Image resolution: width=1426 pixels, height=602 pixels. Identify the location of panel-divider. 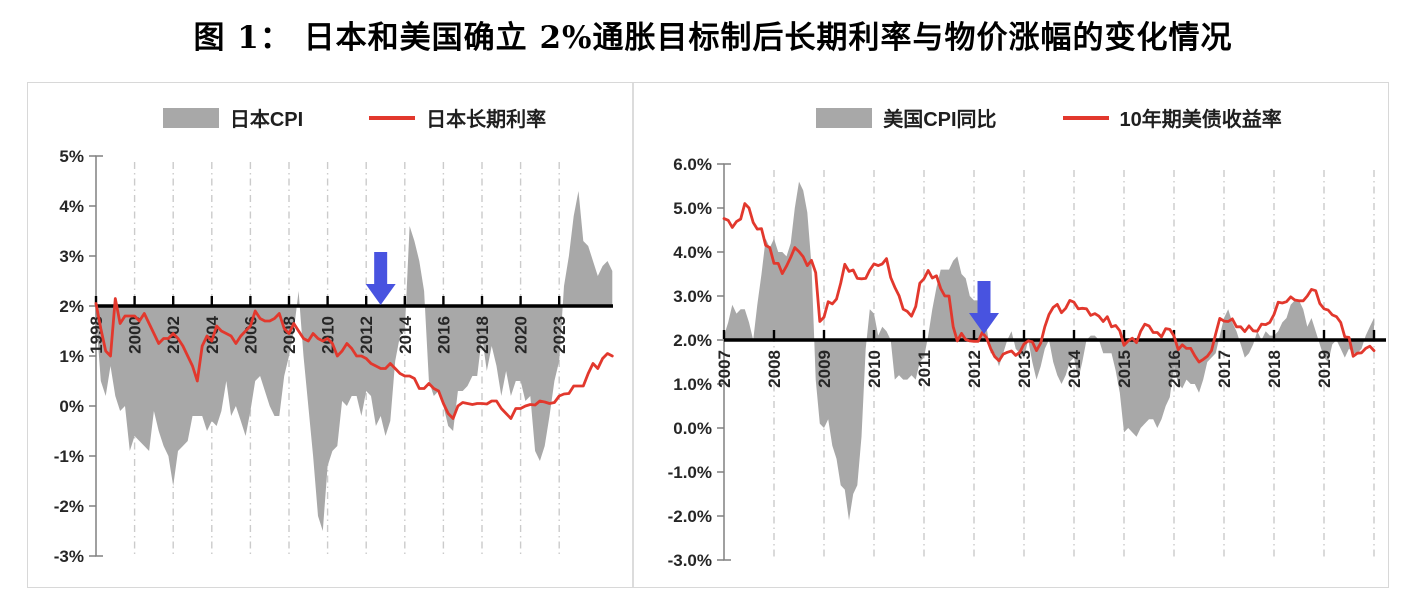
(633, 335).